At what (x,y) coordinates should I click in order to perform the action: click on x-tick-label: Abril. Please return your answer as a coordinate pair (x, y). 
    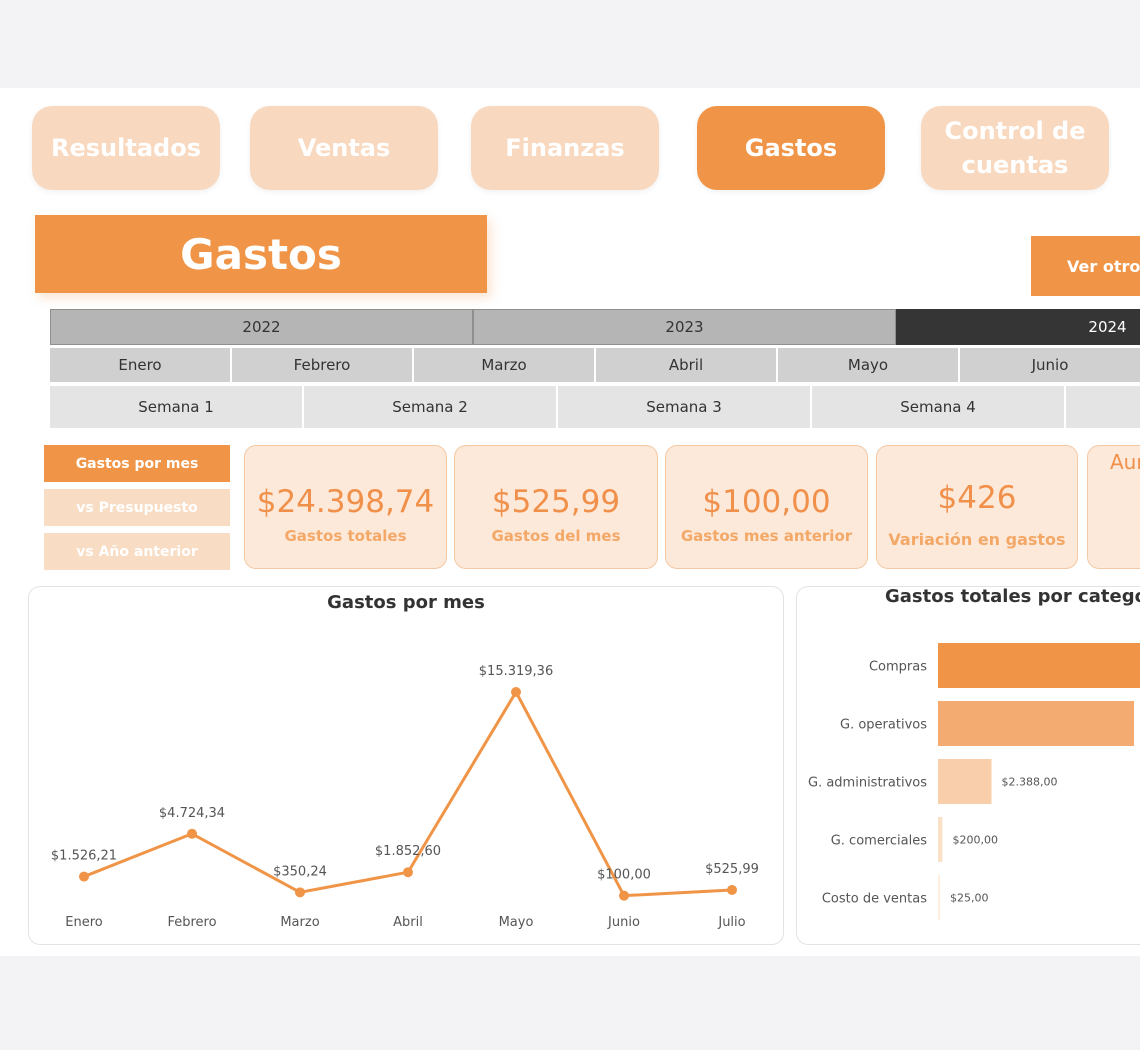
    Looking at the image, I should click on (408, 922).